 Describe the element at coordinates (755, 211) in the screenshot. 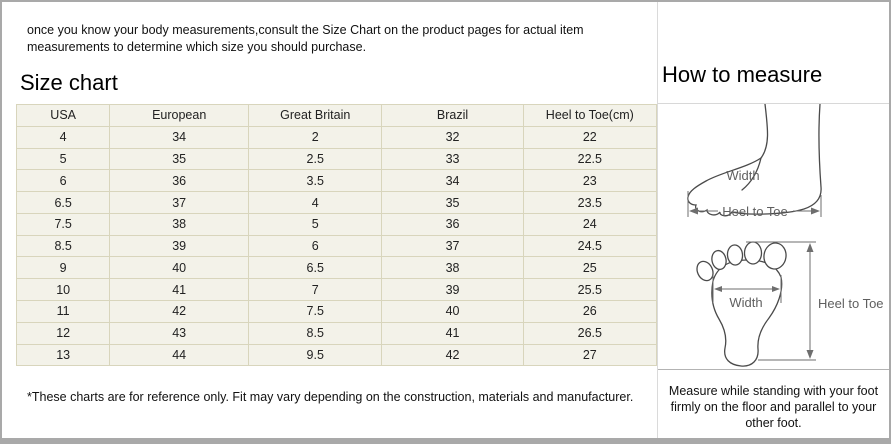

I see `side-length-label: Heel to Toe` at that location.